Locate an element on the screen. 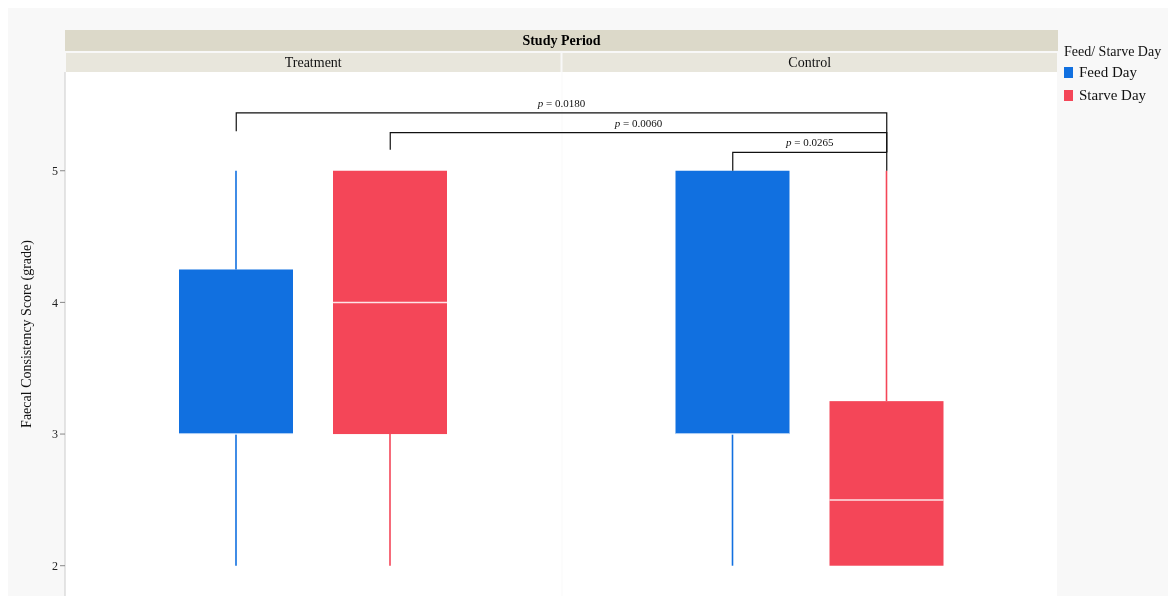 The image size is (1171, 596). annotation: p = 0.0265 is located at coordinates (809, 142).